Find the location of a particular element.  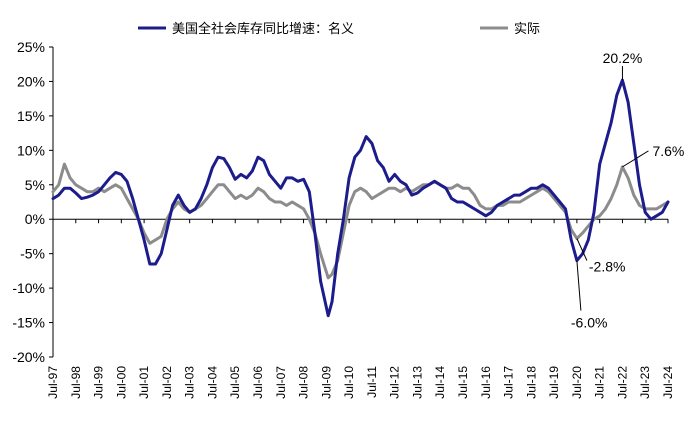

x-tick-label: Jul-22 is located at coordinates (622, 382).